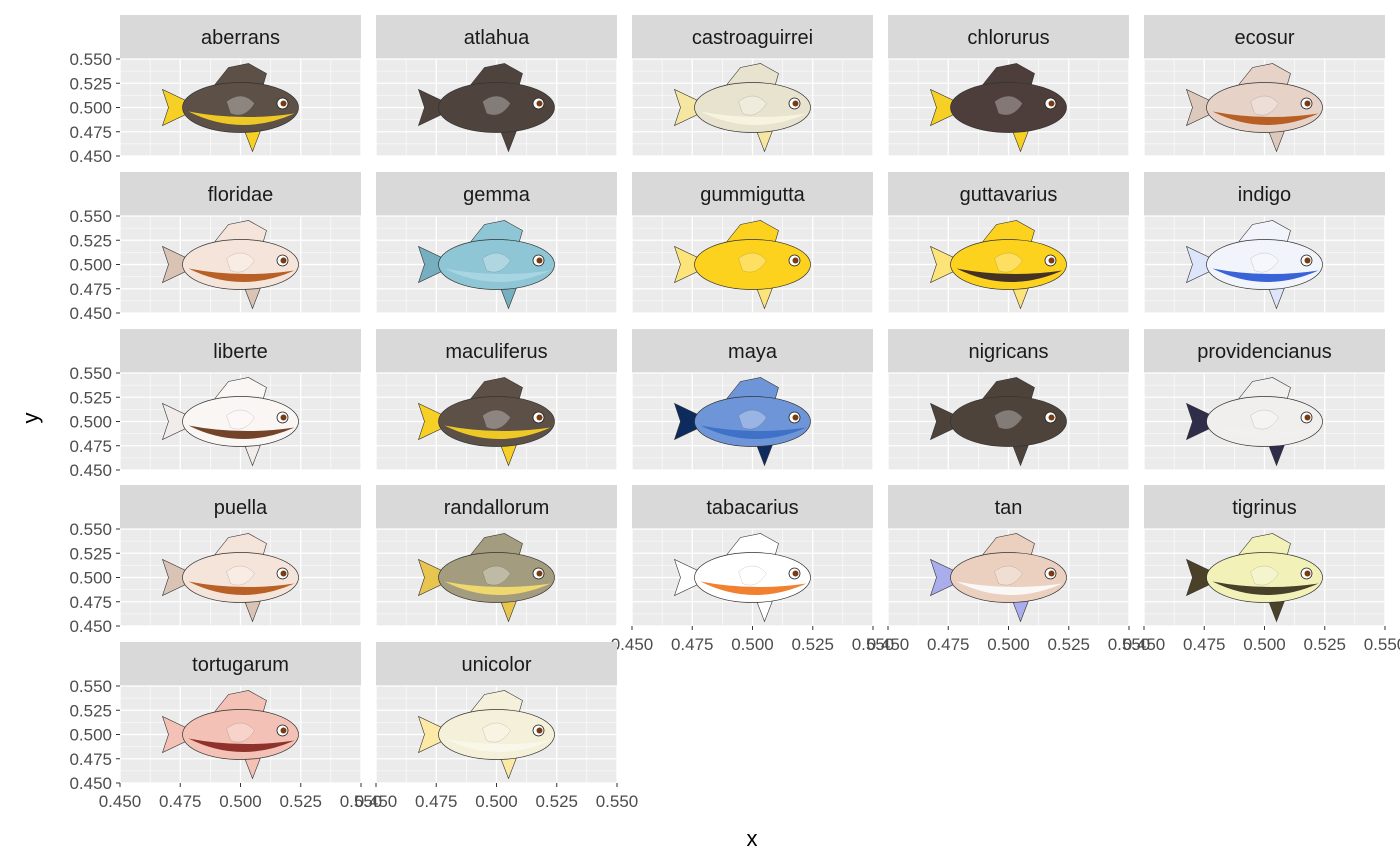 The width and height of the screenshot is (1400, 866). Describe the element at coordinates (486, 578) in the screenshot. I see `data-point-randallorum` at that location.